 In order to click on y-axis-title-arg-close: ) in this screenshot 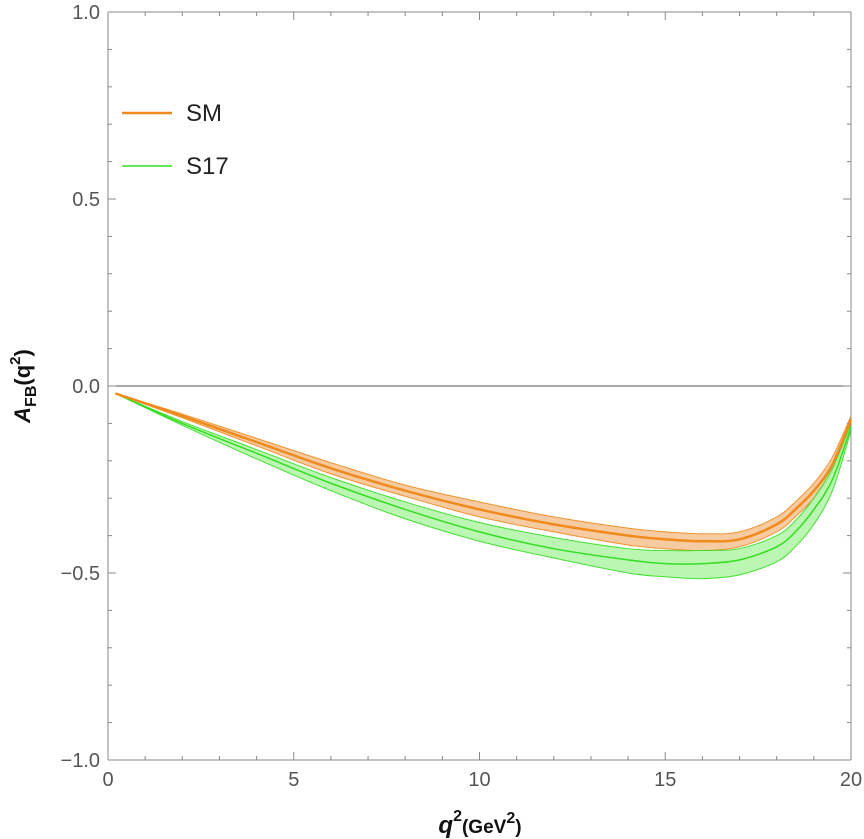, I will do `click(22, 352)`.